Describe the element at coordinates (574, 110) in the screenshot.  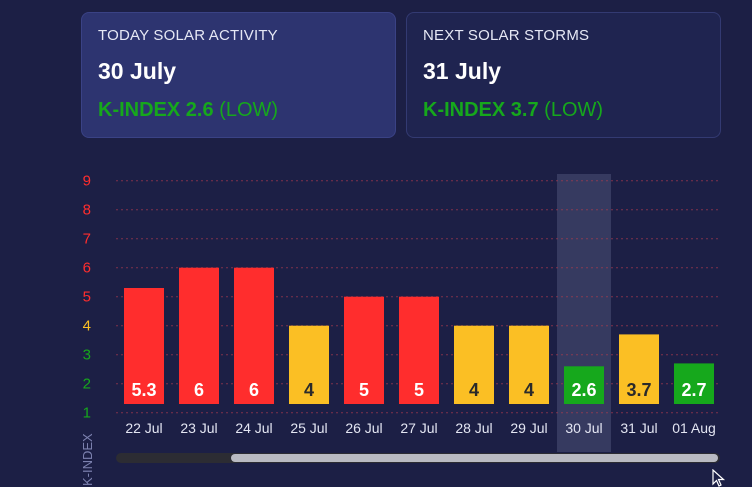
I see `next-kindex-level: (LOW)` at that location.